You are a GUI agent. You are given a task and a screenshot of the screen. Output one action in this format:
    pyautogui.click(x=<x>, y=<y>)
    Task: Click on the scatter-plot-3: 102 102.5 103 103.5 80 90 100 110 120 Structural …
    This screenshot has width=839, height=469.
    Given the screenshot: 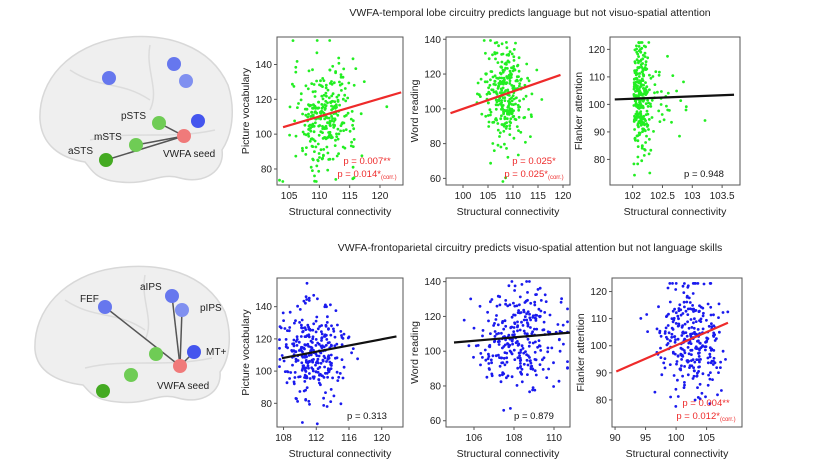 What is the action you would take?
    pyautogui.click(x=657, y=127)
    